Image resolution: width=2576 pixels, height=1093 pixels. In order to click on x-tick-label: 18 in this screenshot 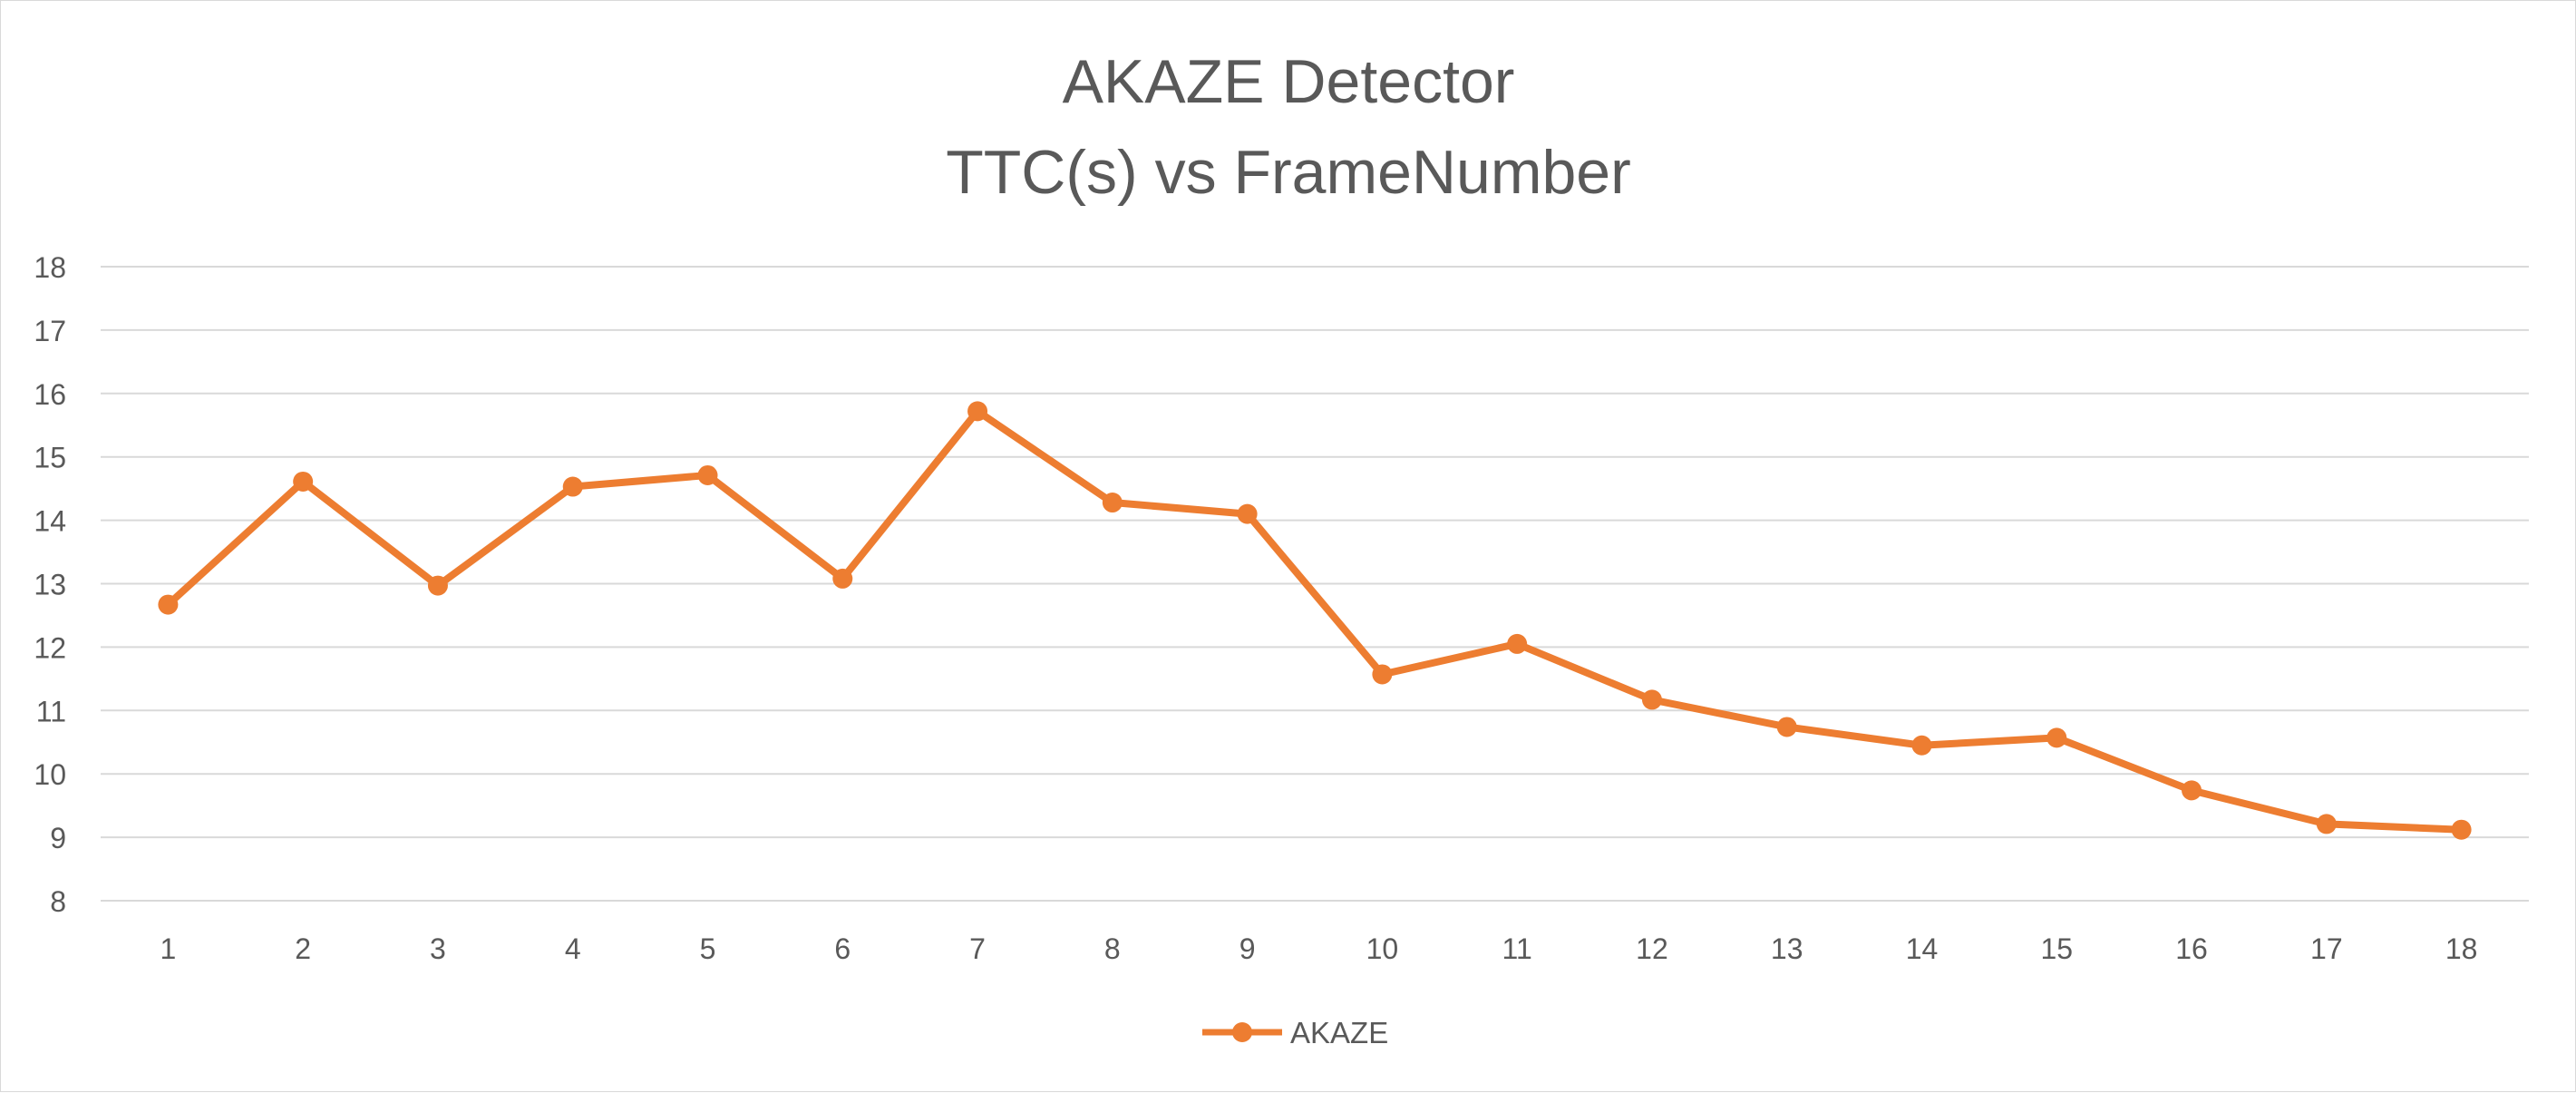, I will do `click(2461, 948)`.